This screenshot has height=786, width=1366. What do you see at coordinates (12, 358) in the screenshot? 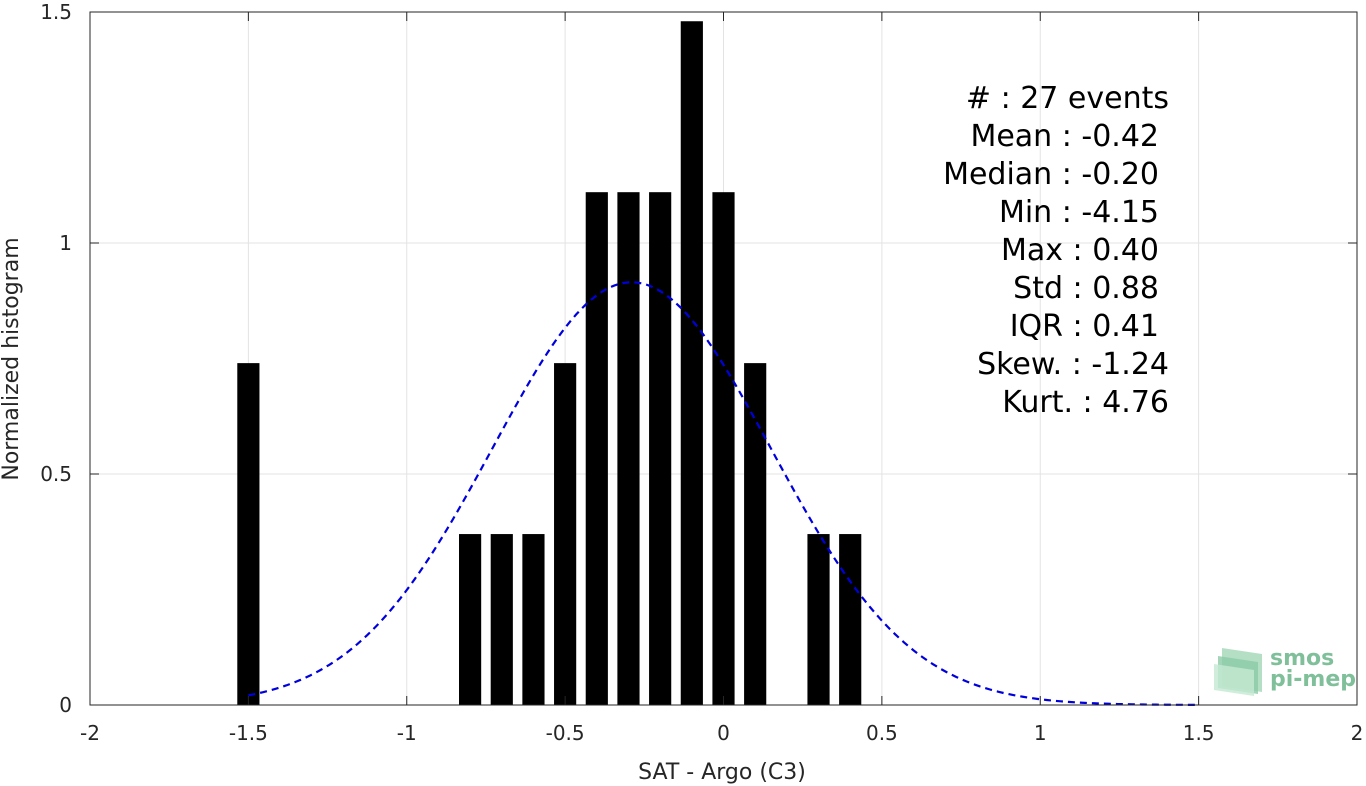
I see `y-axis-title: Normalized histogram` at bounding box center [12, 358].